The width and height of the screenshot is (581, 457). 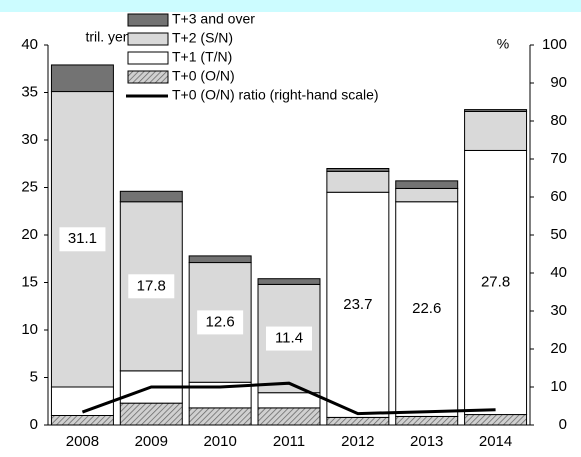 I want to click on y-tick-label: 40, so click(x=29, y=44).